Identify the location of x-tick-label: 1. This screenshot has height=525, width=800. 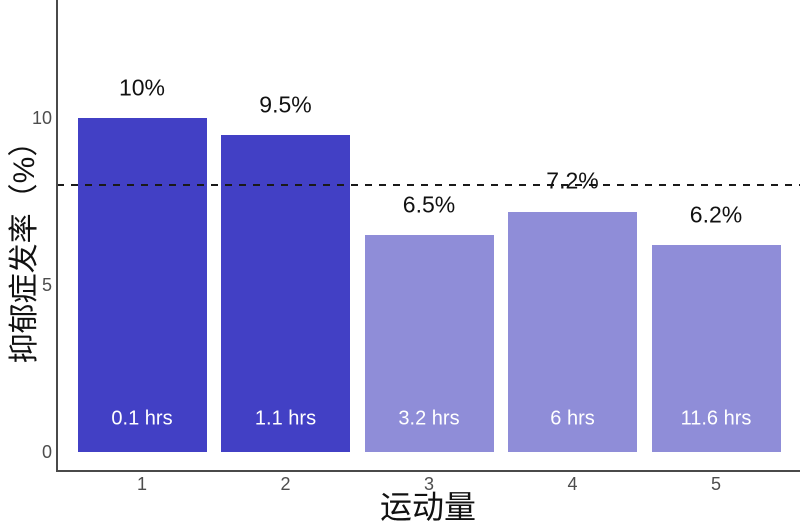
(142, 484).